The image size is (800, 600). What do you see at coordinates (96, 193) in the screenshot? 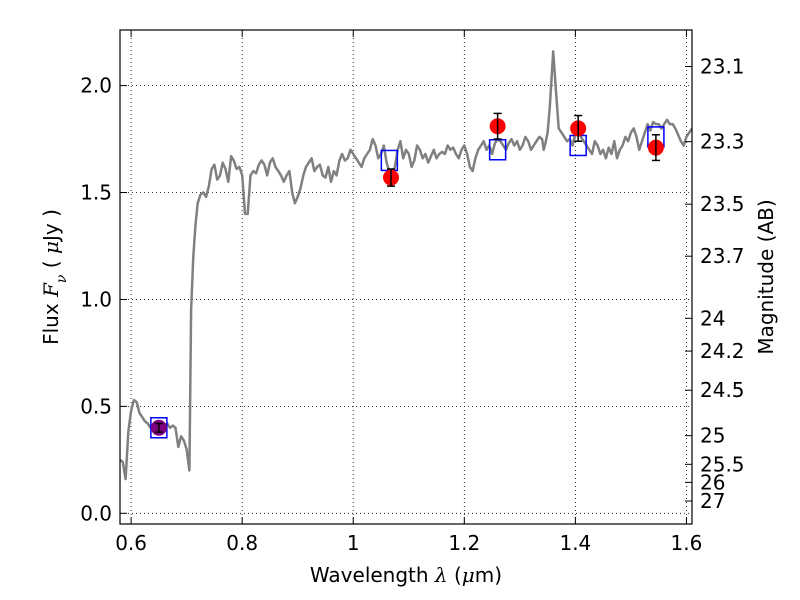
I see `y-tick-label: 1.5` at bounding box center [96, 193].